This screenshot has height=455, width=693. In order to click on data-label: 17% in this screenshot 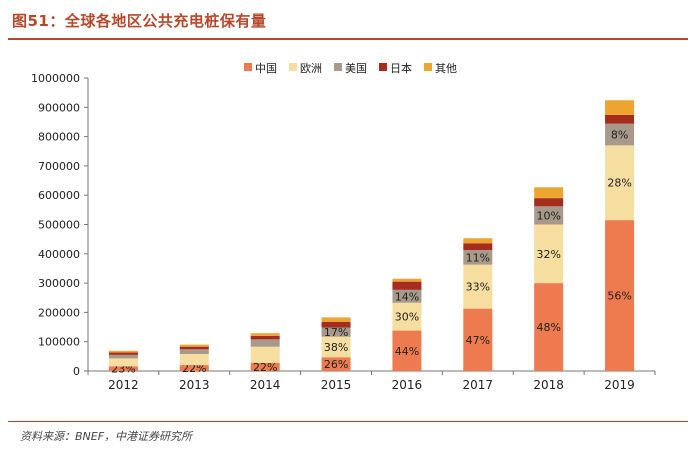, I will do `click(336, 332)`.